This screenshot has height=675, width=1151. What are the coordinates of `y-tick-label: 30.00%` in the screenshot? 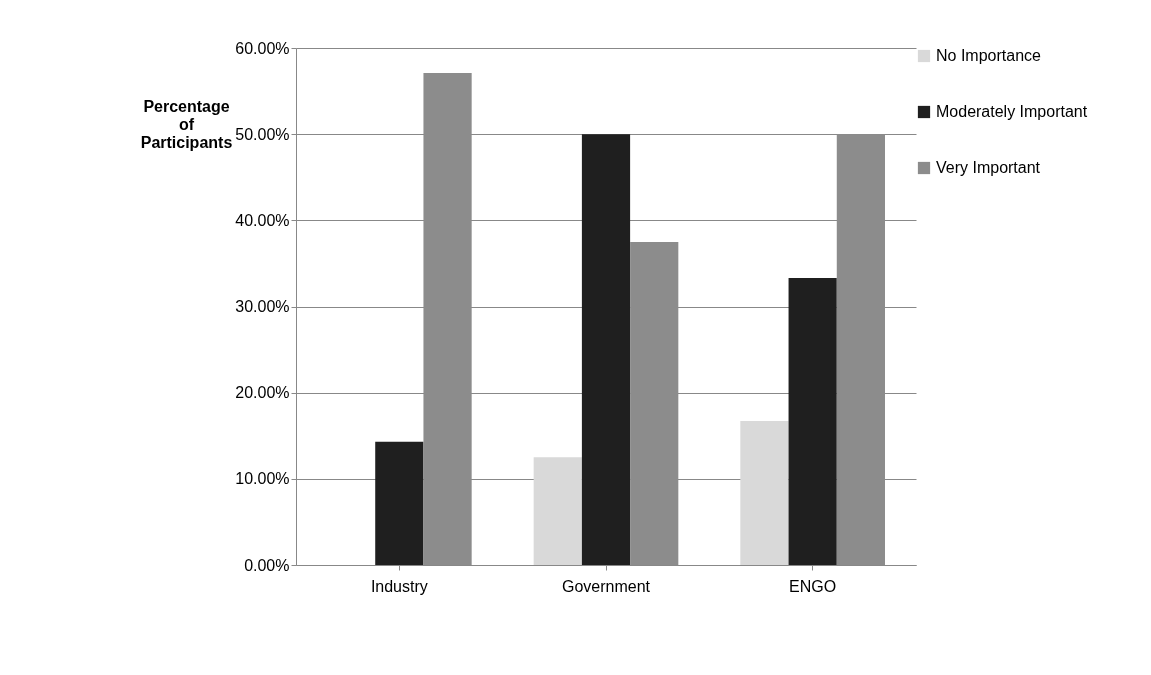 It's located at (262, 306).